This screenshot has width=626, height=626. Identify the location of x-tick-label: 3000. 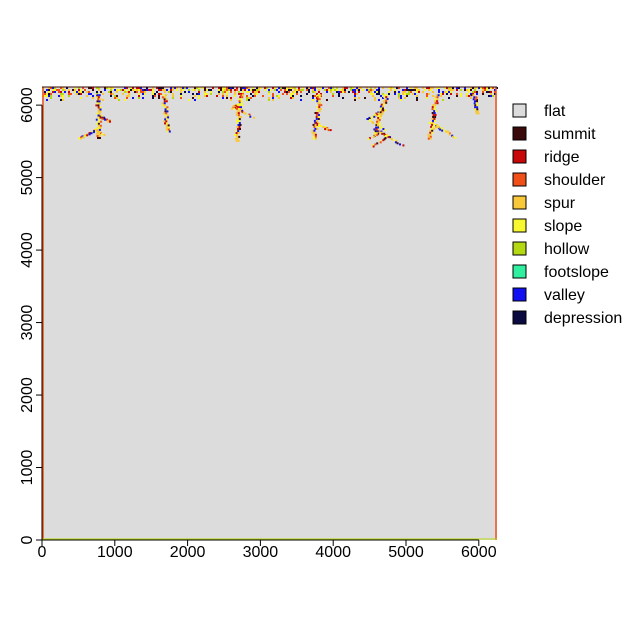
(261, 552).